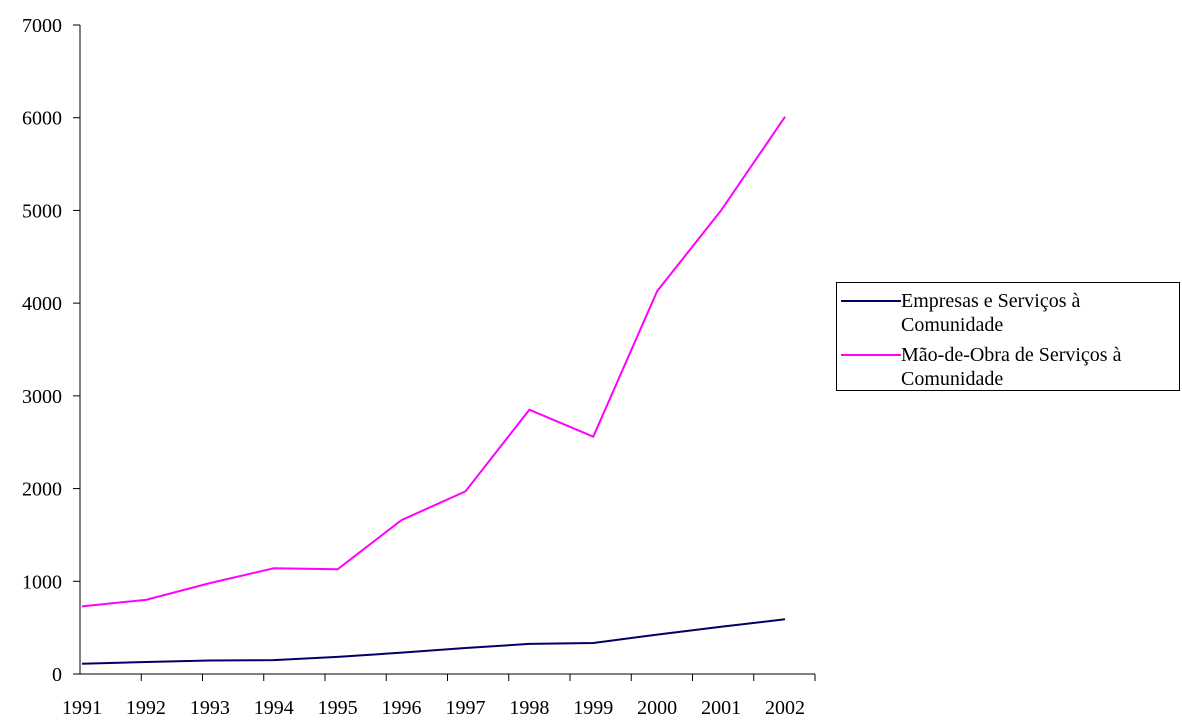 The width and height of the screenshot is (1182, 722). I want to click on legend-item: Empresas e Serviços à Comunidade, so click(1008, 313).